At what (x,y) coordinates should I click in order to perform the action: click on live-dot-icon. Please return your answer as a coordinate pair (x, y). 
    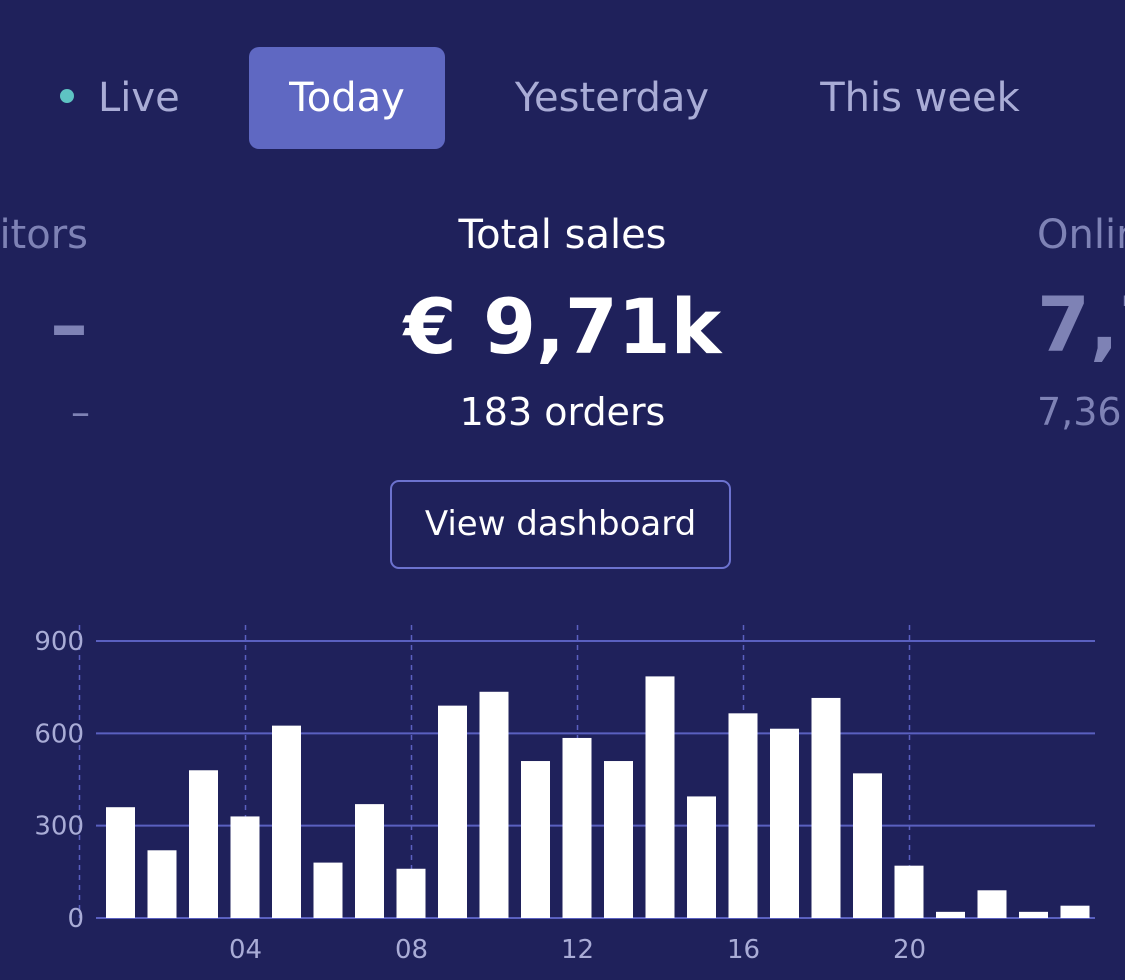
    Looking at the image, I should click on (67, 96).